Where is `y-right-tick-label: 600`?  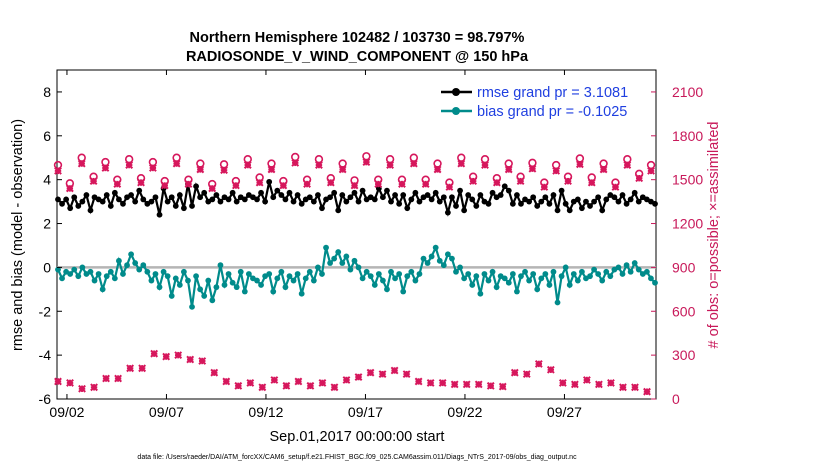
y-right-tick-label: 600 is located at coordinates (684, 311).